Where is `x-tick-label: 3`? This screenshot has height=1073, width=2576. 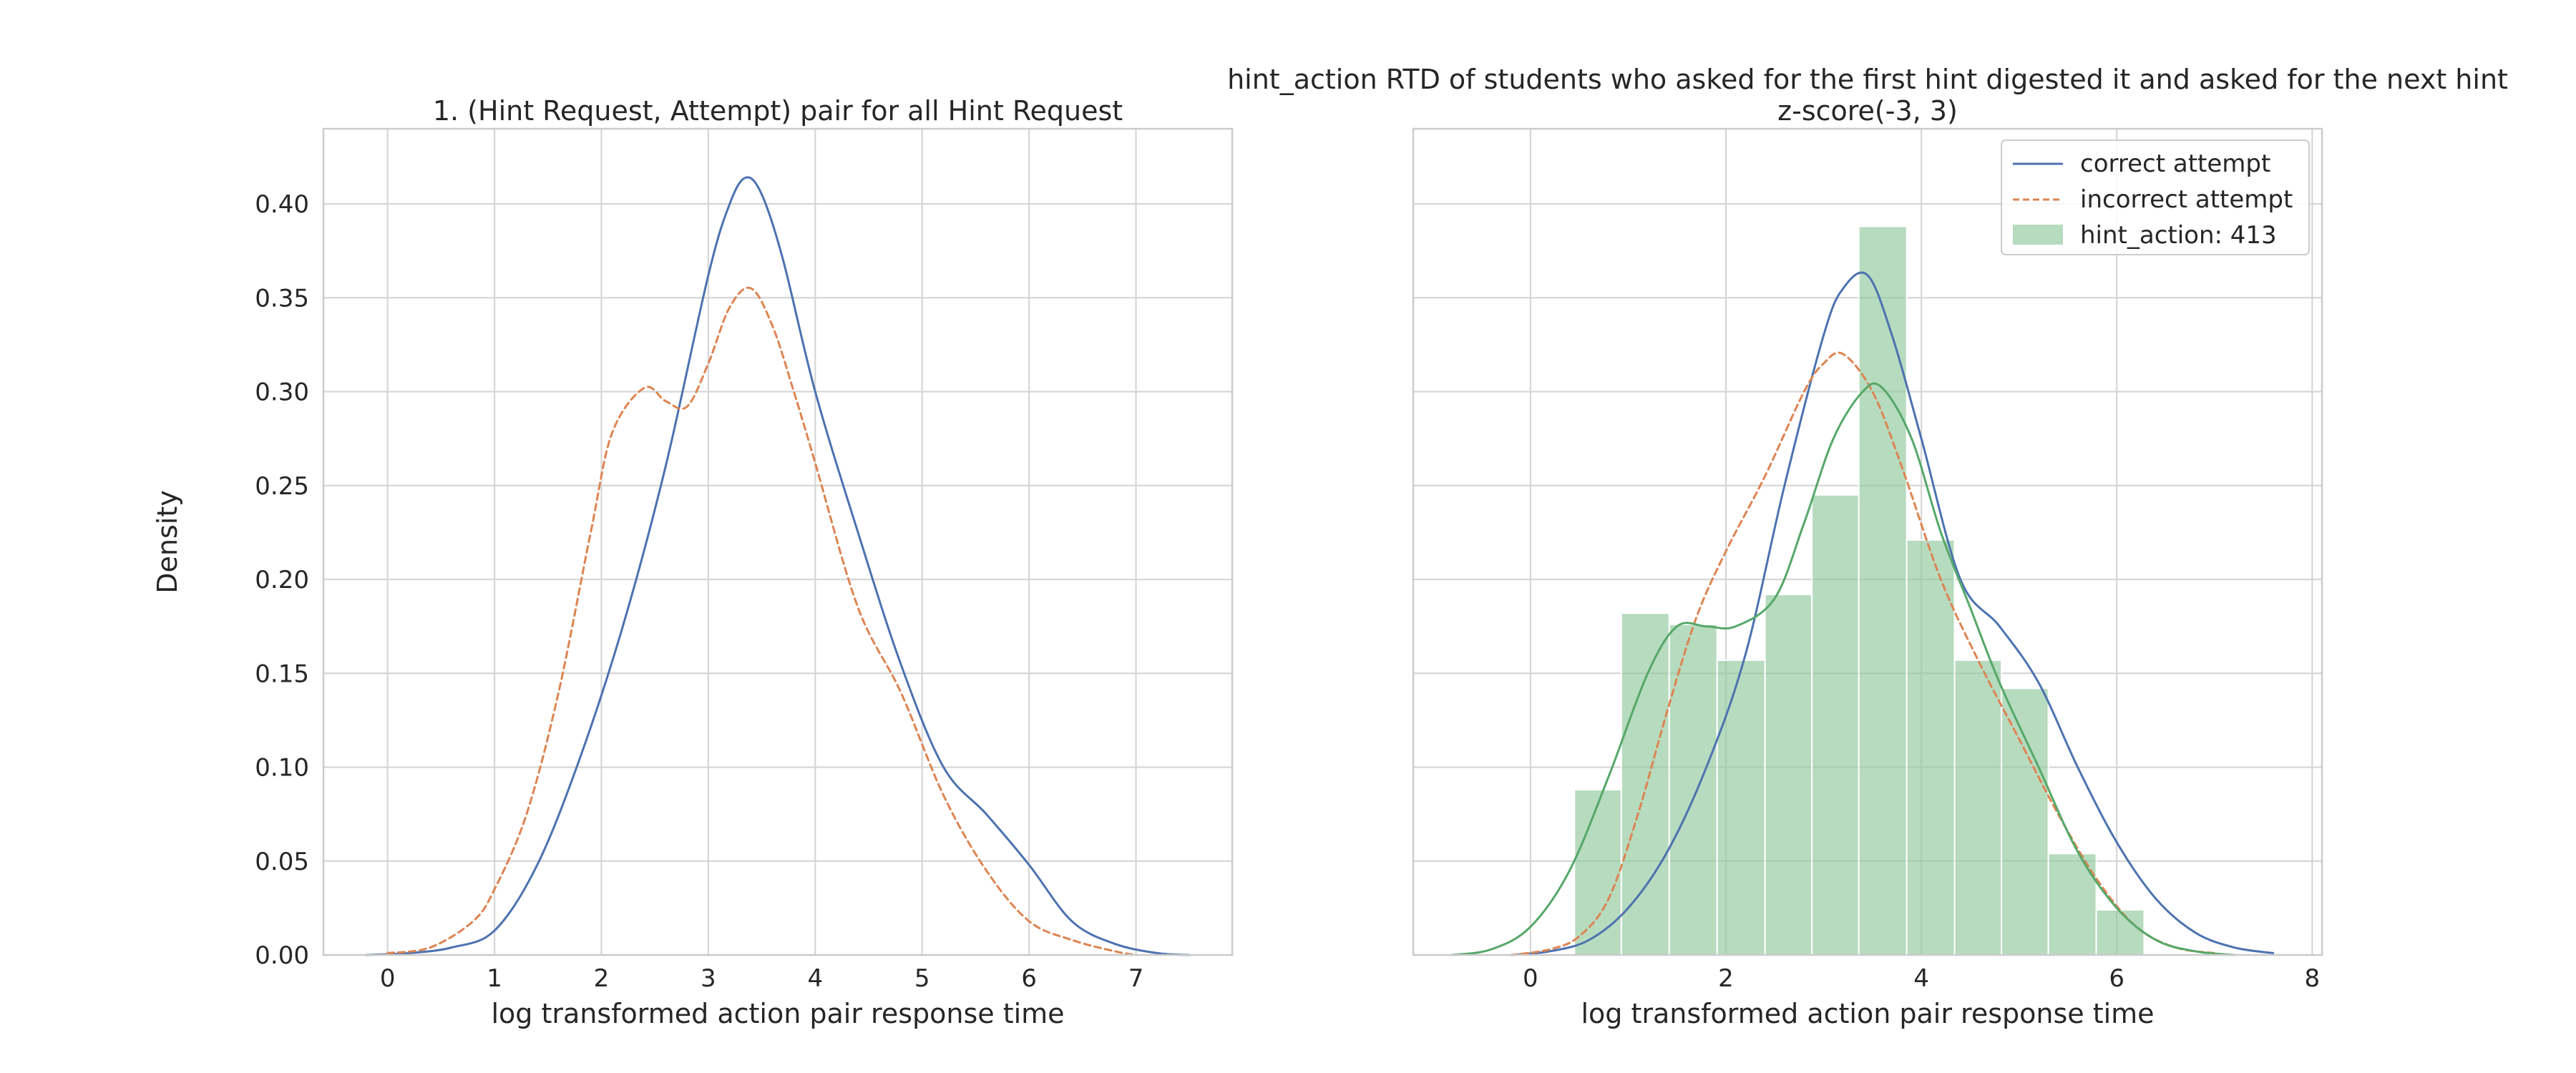 x-tick-label: 3 is located at coordinates (708, 979).